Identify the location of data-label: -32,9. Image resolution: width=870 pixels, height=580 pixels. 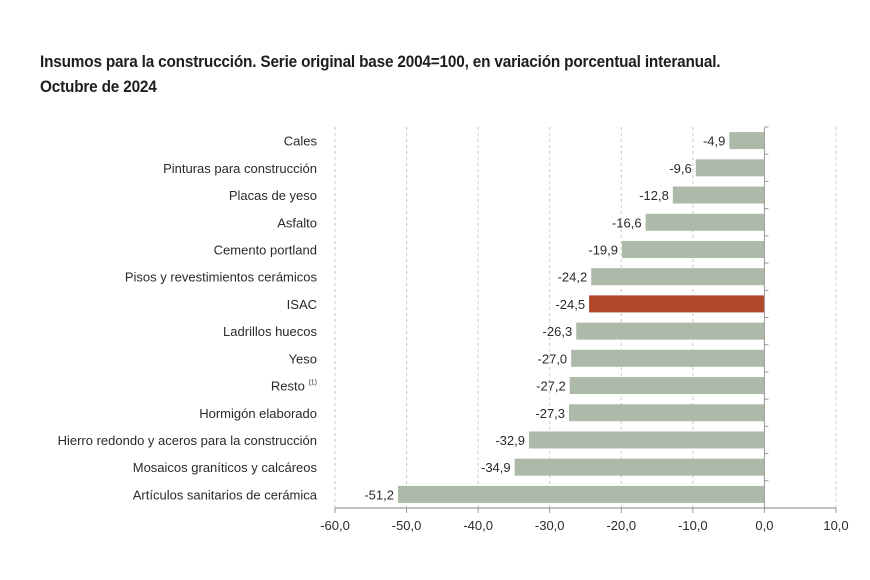
(510, 440).